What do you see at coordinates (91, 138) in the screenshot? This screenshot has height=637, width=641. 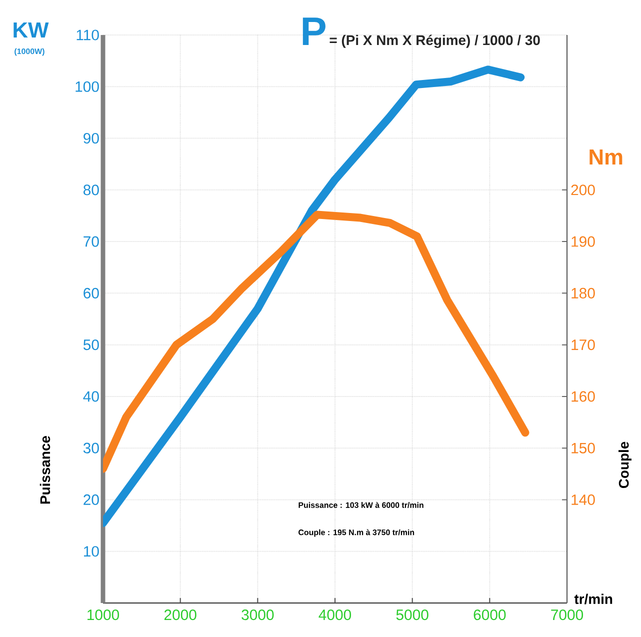 I see `y-tick-label: 90` at bounding box center [91, 138].